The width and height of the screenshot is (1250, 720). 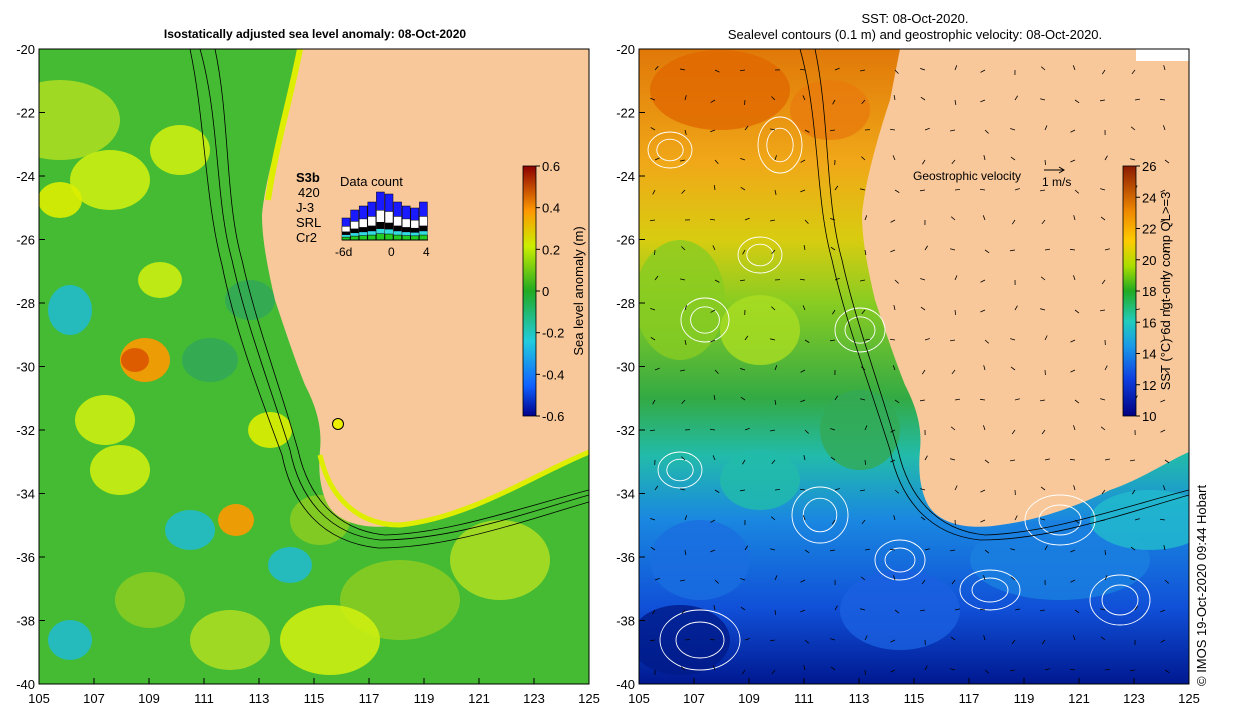 What do you see at coordinates (1165, 291) in the screenshot?
I see `sst-colorbar-label: SST (°C) 6d ngt-only comp QL>=3` at bounding box center [1165, 291].